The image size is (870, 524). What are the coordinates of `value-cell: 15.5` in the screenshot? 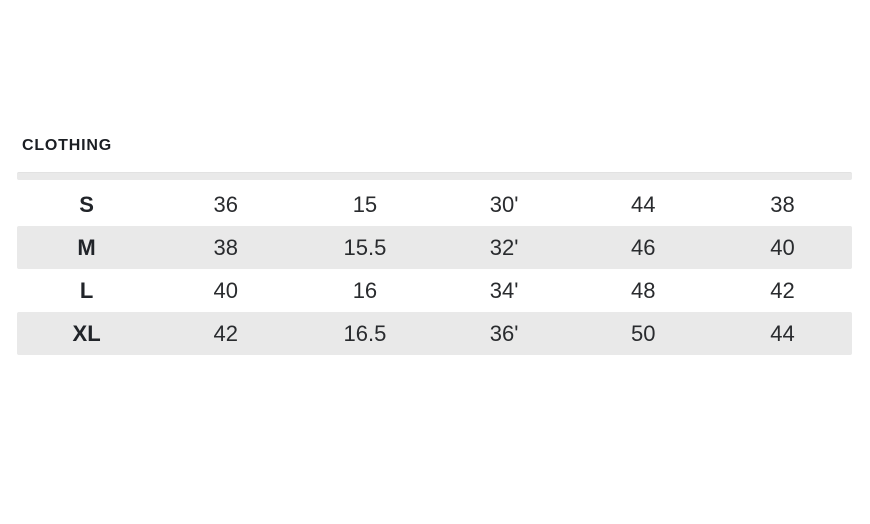 It's located at (365, 247).